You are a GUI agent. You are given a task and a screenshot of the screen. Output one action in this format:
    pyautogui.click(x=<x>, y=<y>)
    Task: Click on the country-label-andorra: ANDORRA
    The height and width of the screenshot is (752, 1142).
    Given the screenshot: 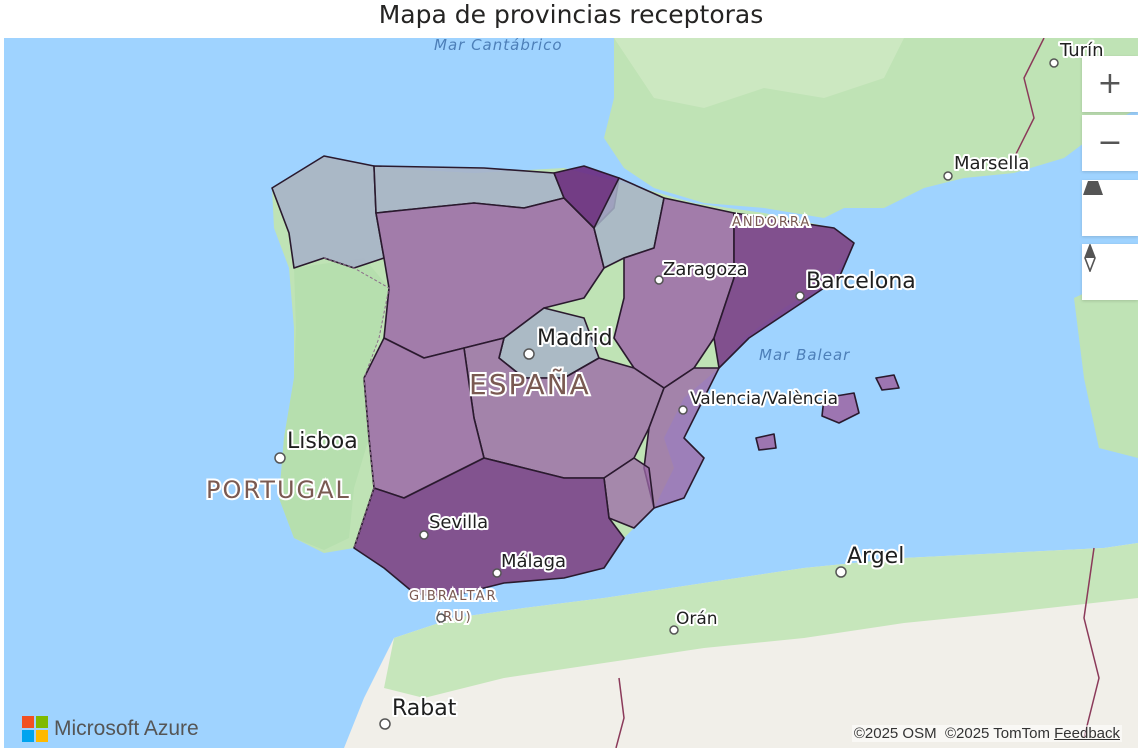 What is the action you would take?
    pyautogui.click(x=771, y=222)
    